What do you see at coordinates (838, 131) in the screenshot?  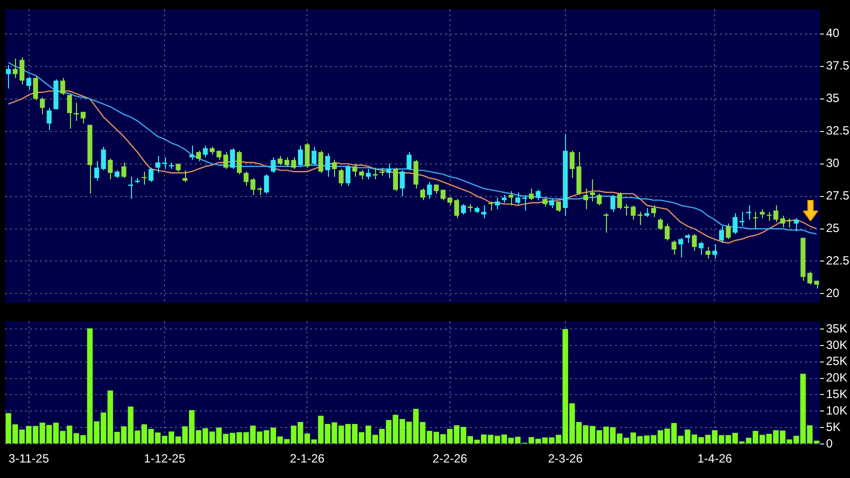 I see `y-tick-label: 32.5` at bounding box center [838, 131].